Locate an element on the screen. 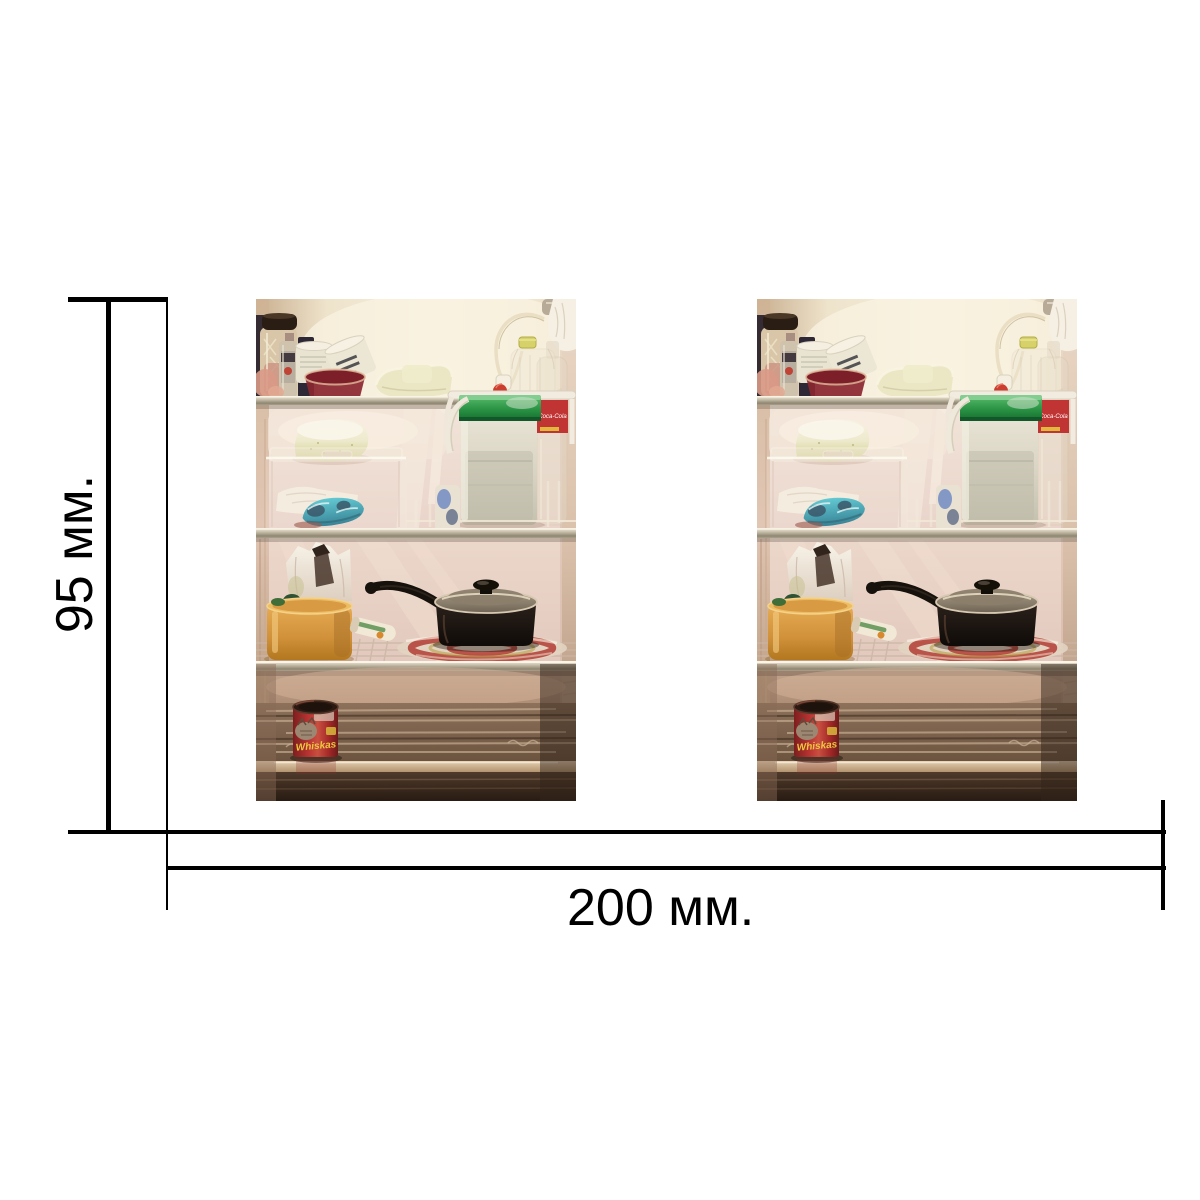  height-dimension-label: 95 мм. is located at coordinates (75, 554).